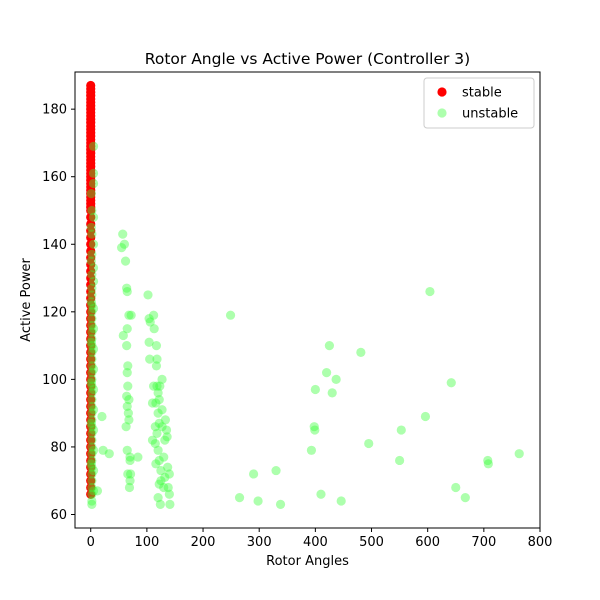 The image size is (600, 600). Describe the element at coordinates (371, 542) in the screenshot. I see `x-tick-label: 500` at that location.